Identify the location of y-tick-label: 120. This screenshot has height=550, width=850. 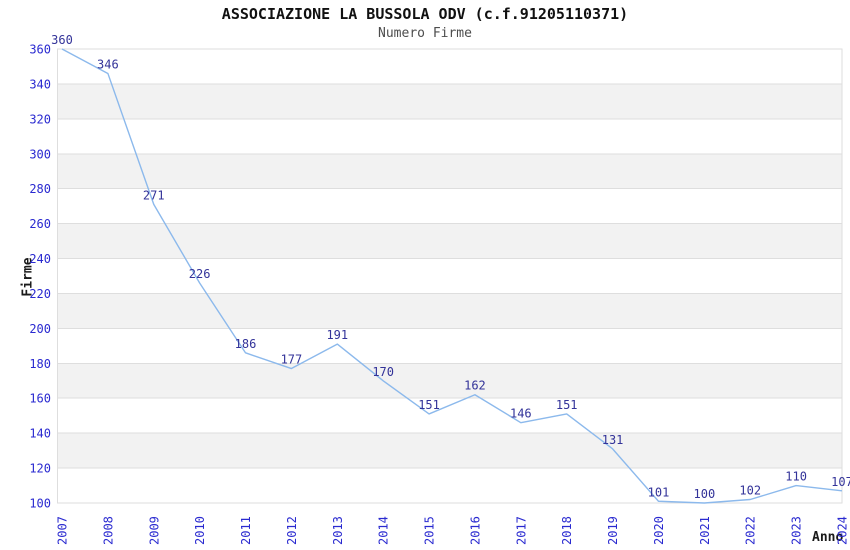
(40, 469).